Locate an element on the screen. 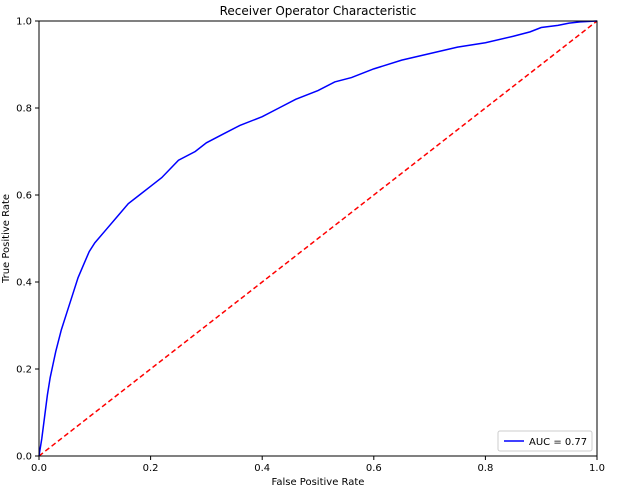 Image resolution: width=621 pixels, height=493 pixels. x-axis-label: False Positive Rate is located at coordinates (318, 482).